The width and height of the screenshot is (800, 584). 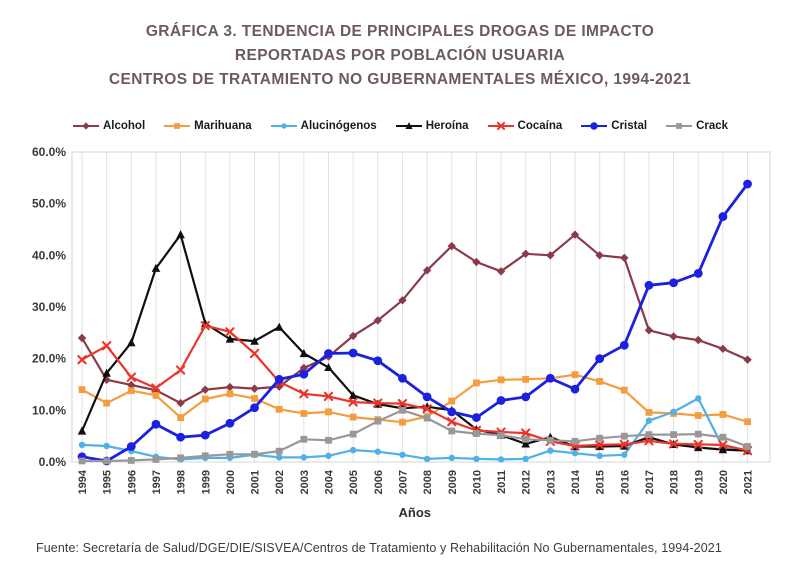 What do you see at coordinates (675, 482) in the screenshot?
I see `svg-text: 2018` at bounding box center [675, 482].